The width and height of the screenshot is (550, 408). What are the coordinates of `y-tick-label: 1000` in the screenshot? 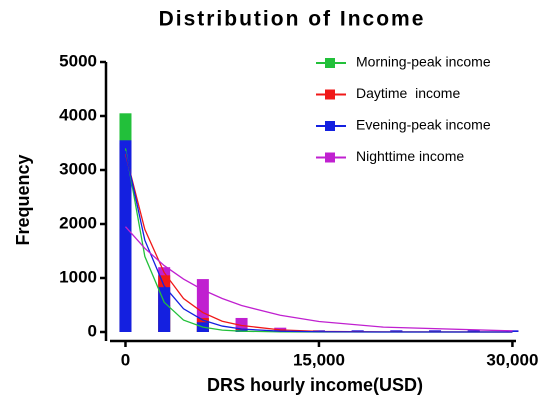 It's located at (78, 276).